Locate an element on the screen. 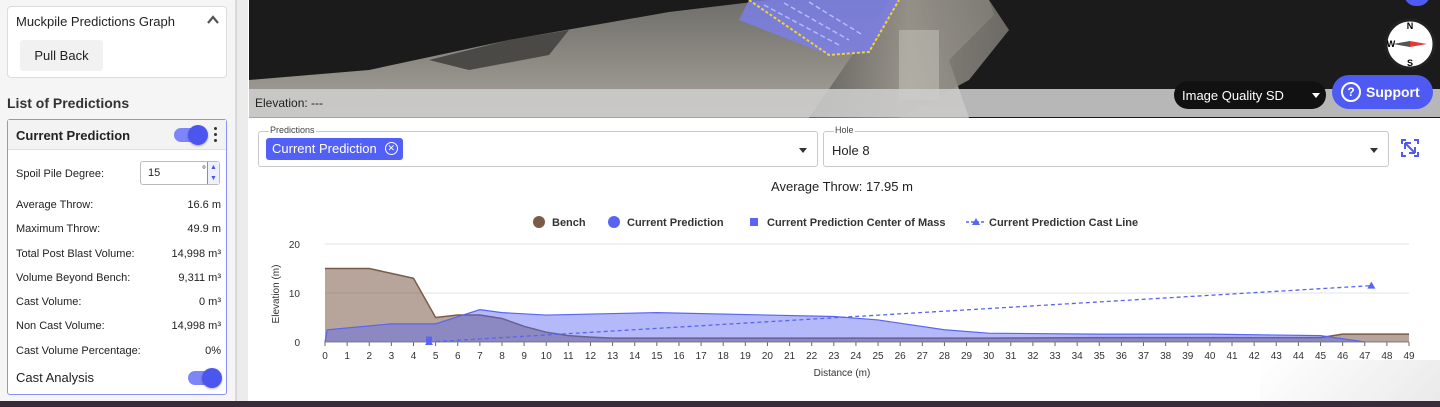 The height and width of the screenshot is (407, 1440). settings-button is located at coordinates (1417, 3).